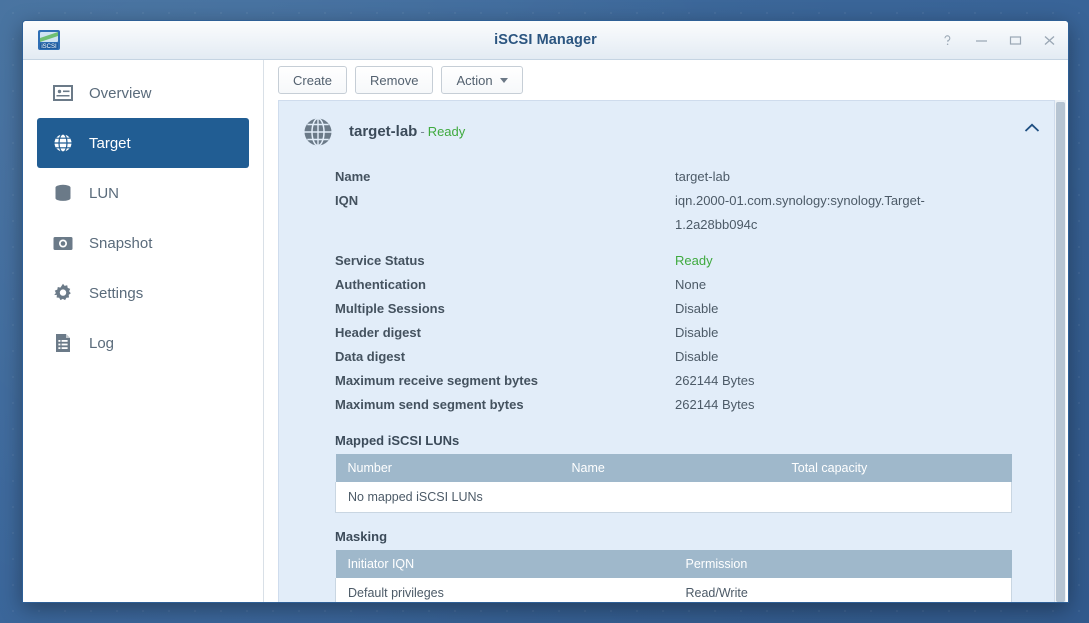  What do you see at coordinates (353, 176) in the screenshot?
I see `detail-label: Name` at bounding box center [353, 176].